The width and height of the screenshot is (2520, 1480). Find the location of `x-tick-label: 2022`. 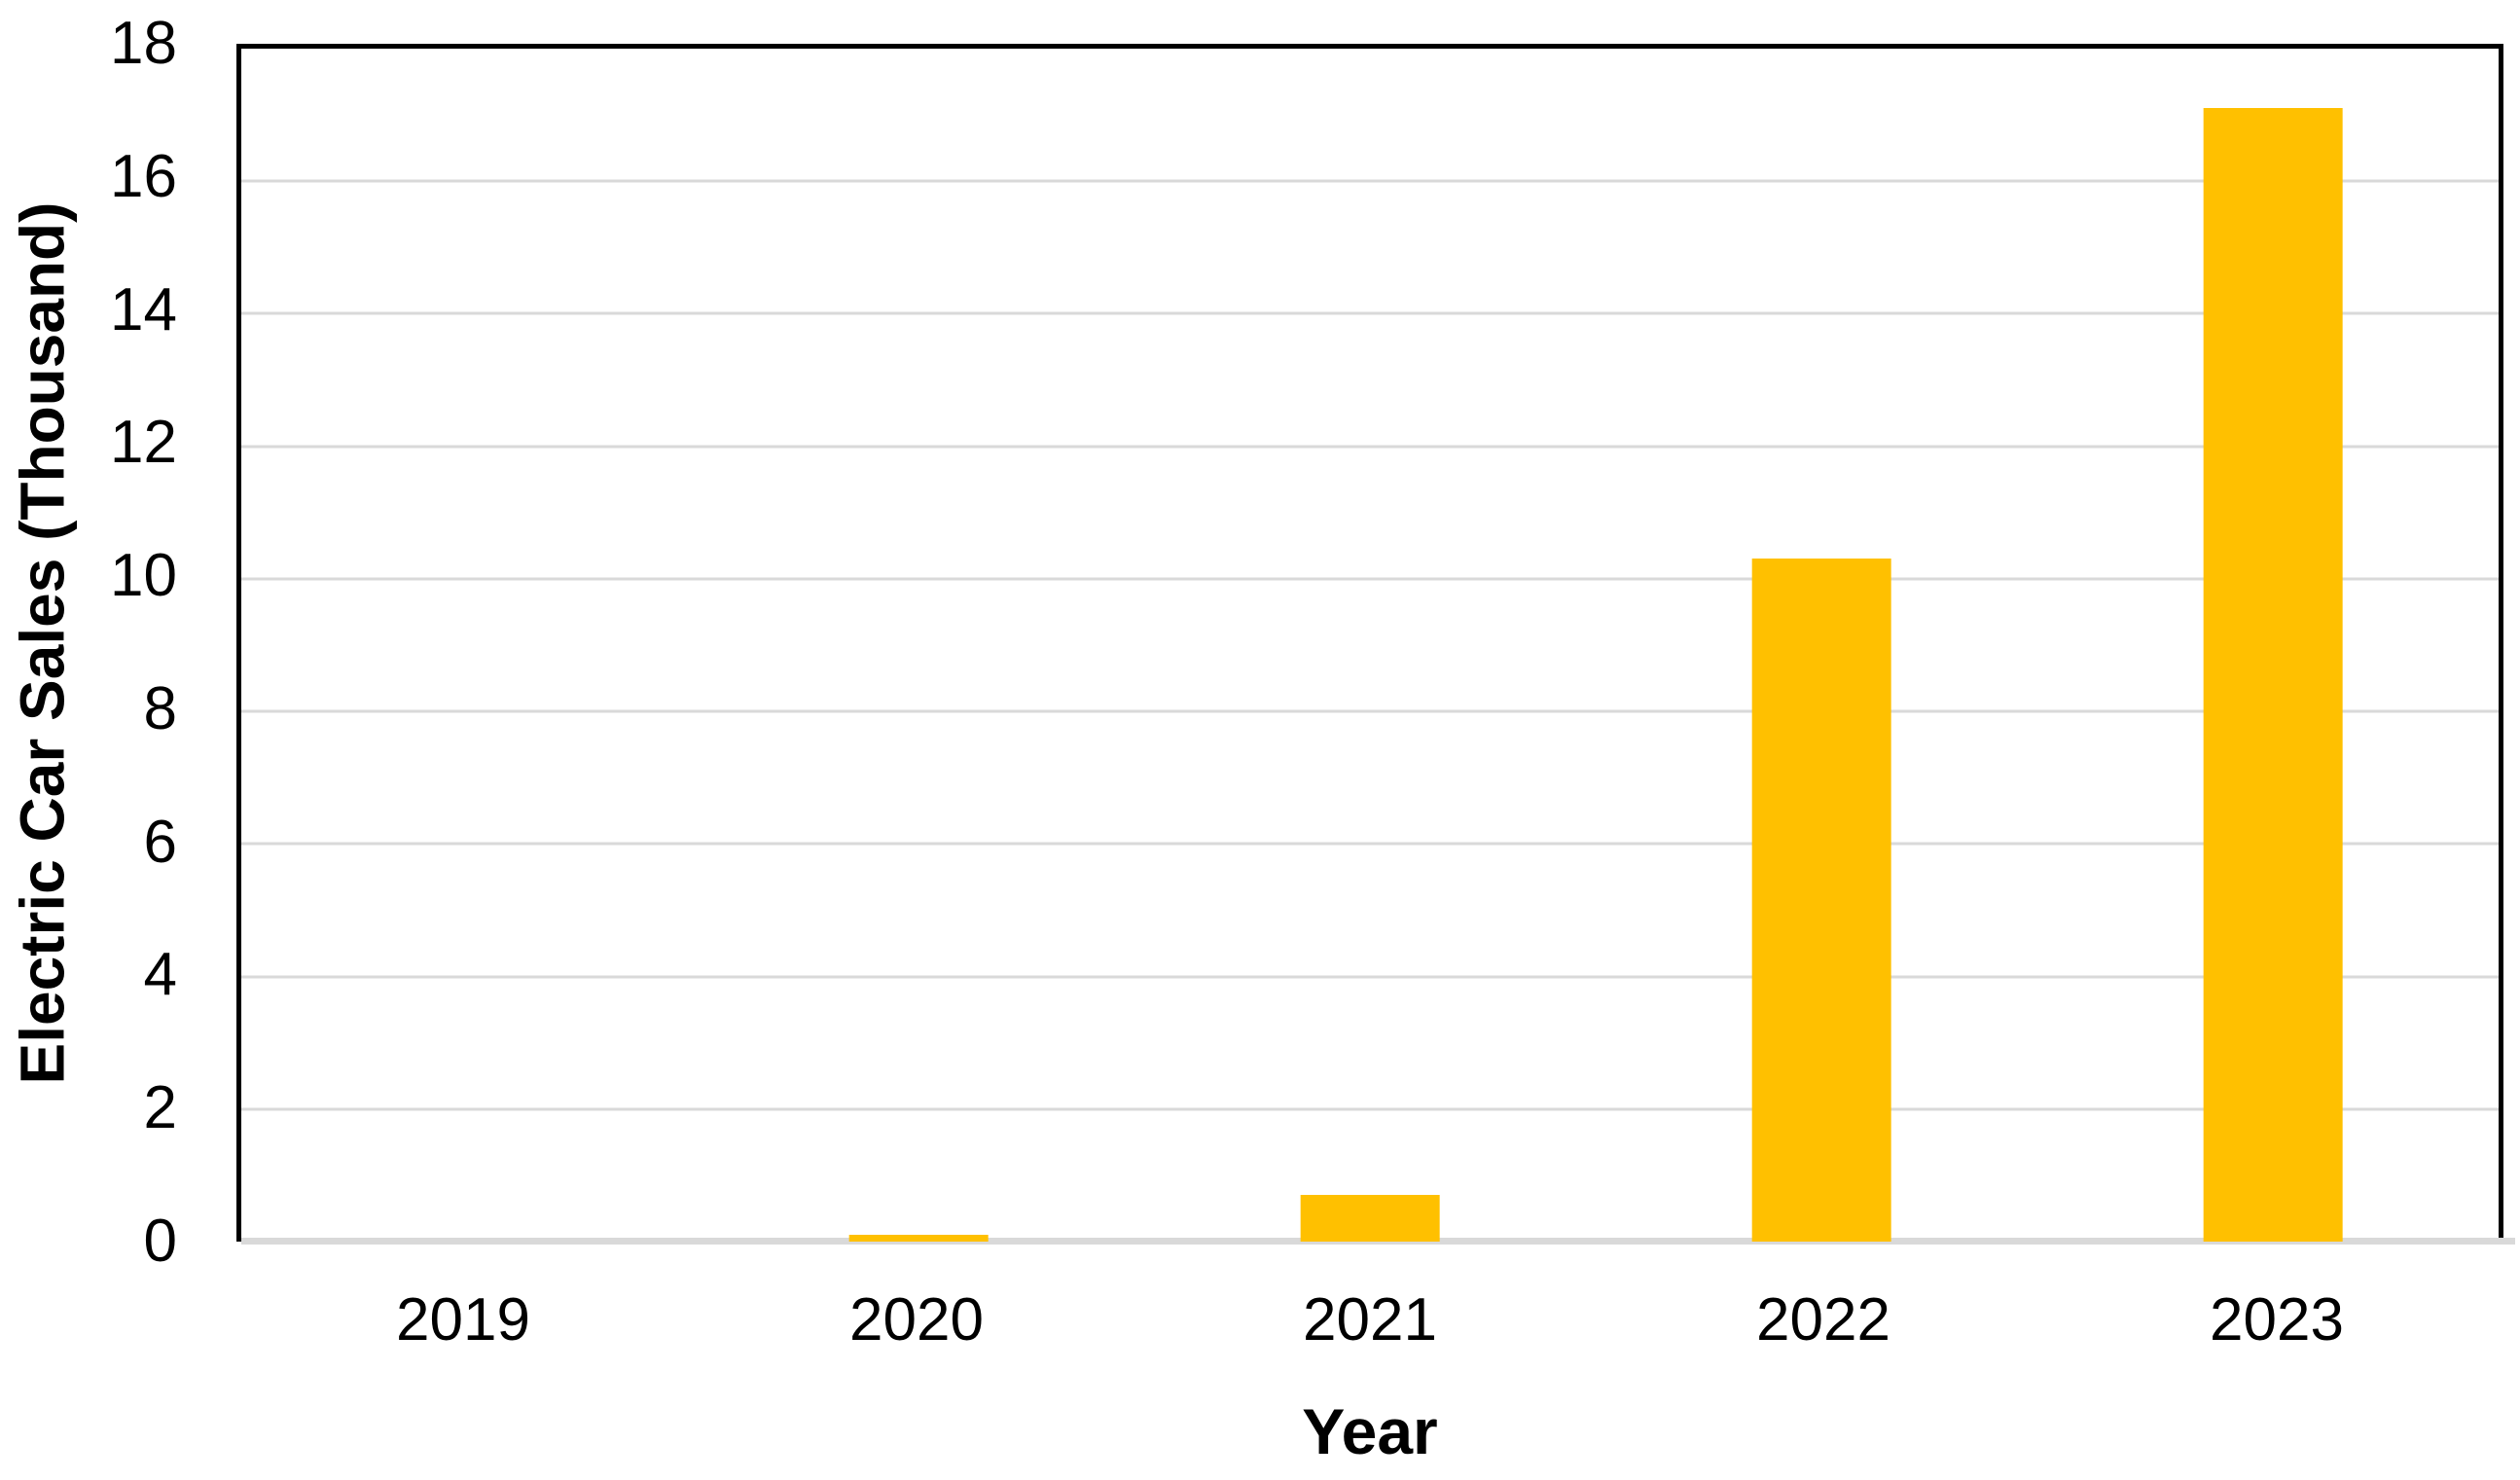

x-tick-label: 2022 is located at coordinates (1823, 1320).